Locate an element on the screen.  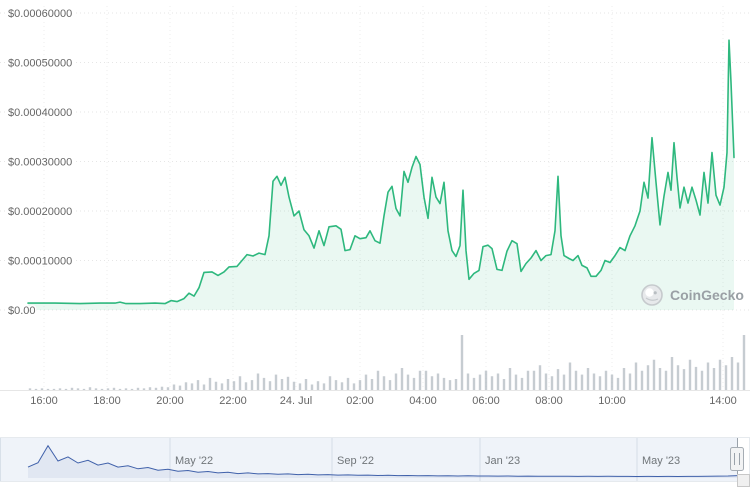
navigator-mask is located at coordinates (368, 459).